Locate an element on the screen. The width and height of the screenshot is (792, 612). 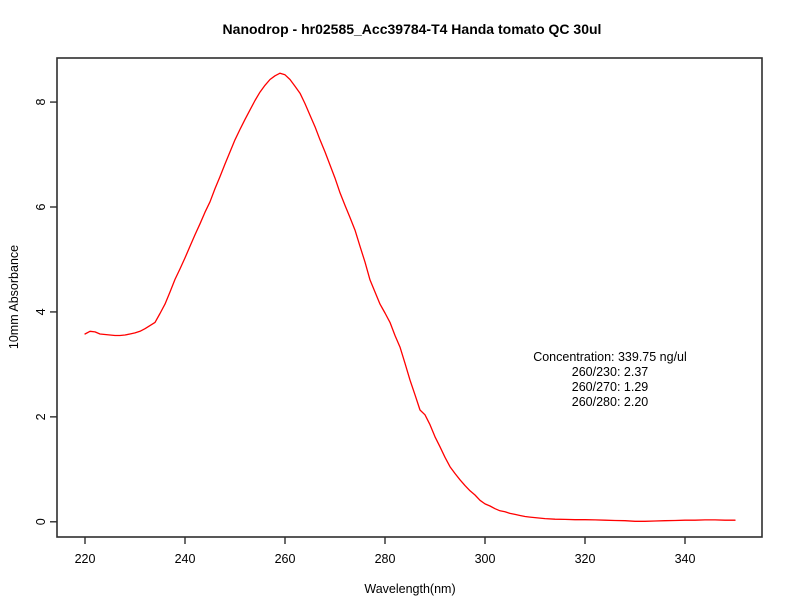
y-axis-title: 10mm Absorbance is located at coordinates (14, 297).